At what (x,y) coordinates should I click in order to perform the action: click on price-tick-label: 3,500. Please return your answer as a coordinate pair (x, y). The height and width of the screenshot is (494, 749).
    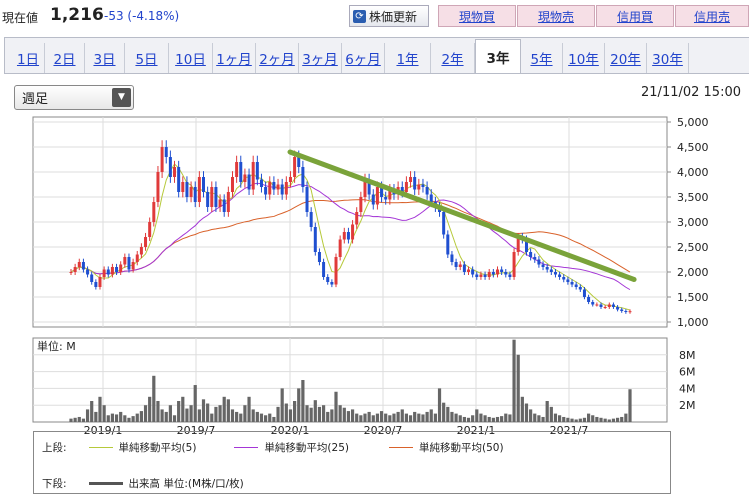
    Looking at the image, I should click on (693, 197).